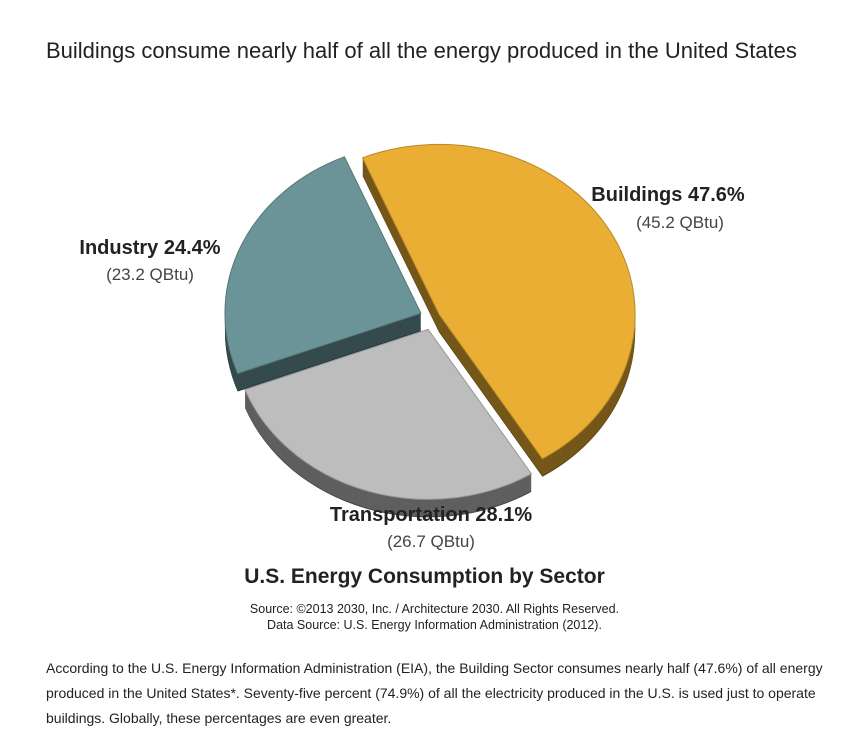 The height and width of the screenshot is (731, 849). Describe the element at coordinates (668, 195) in the screenshot. I see `label-buildings: Buildings 47.6%` at that location.